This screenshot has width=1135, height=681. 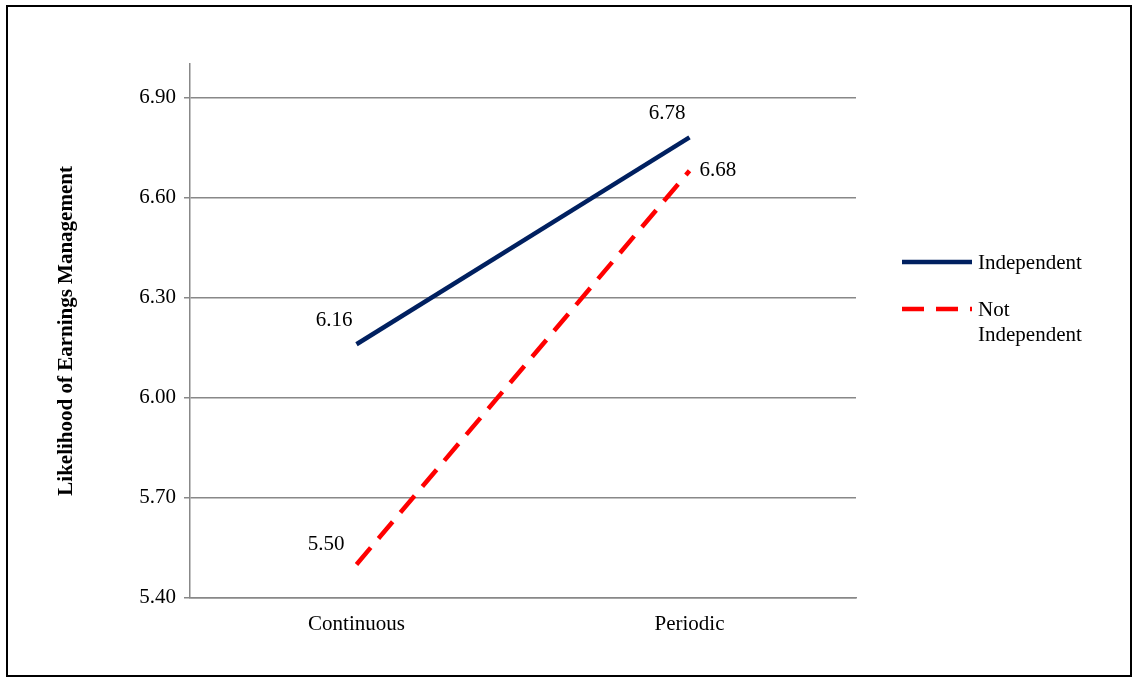 I want to click on y-tick-label: 5.40, so click(x=157, y=596).